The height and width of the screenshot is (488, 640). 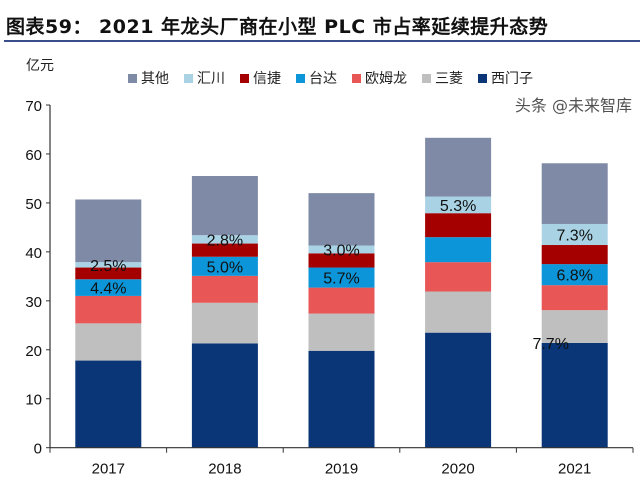 I want to click on data-label: 2.8%, so click(x=225, y=240).